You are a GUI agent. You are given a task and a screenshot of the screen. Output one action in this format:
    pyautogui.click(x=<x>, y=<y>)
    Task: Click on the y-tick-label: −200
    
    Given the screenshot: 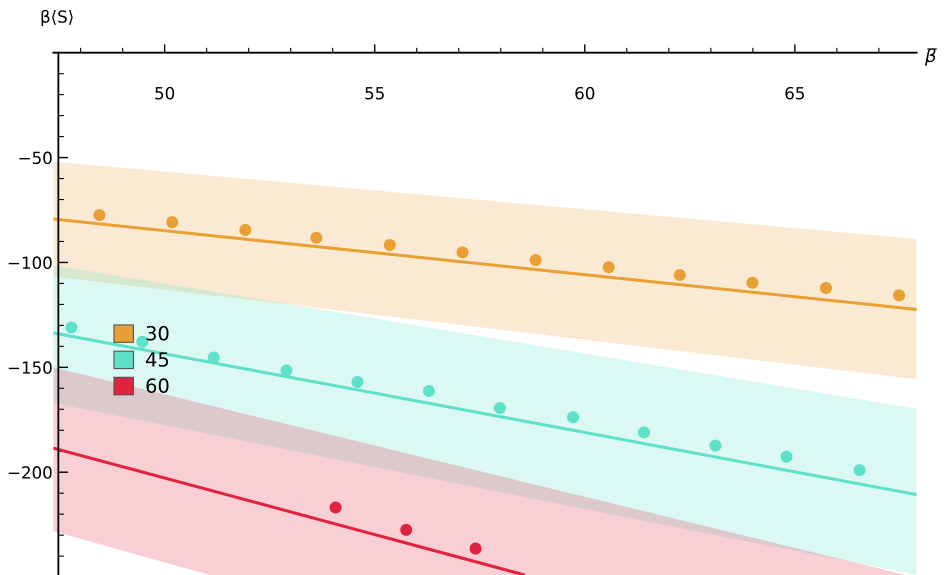 What is the action you would take?
    pyautogui.click(x=30, y=472)
    